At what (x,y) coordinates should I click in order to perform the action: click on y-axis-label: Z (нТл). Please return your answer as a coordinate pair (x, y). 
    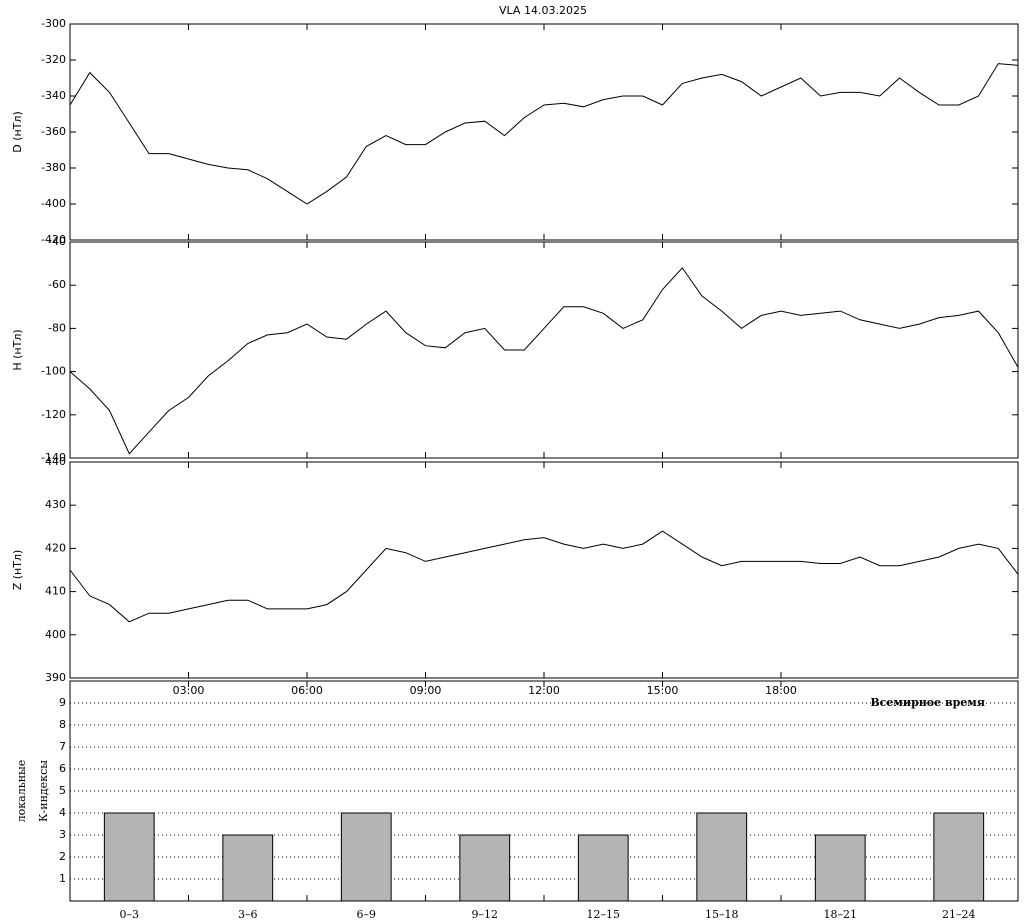
    Looking at the image, I should click on (17, 570).